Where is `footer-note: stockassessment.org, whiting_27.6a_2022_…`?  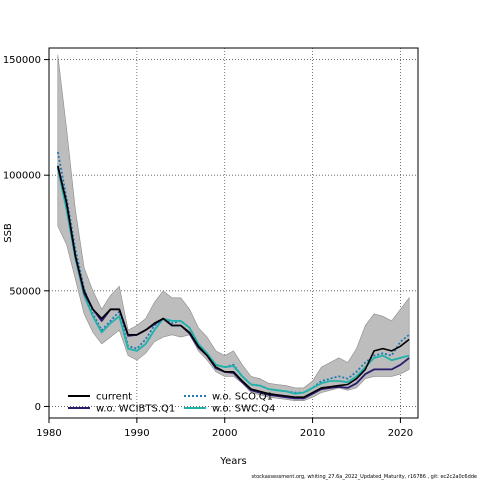
footer-note: stockassessment.org, whiting_27.6a_2022_… is located at coordinates (364, 477).